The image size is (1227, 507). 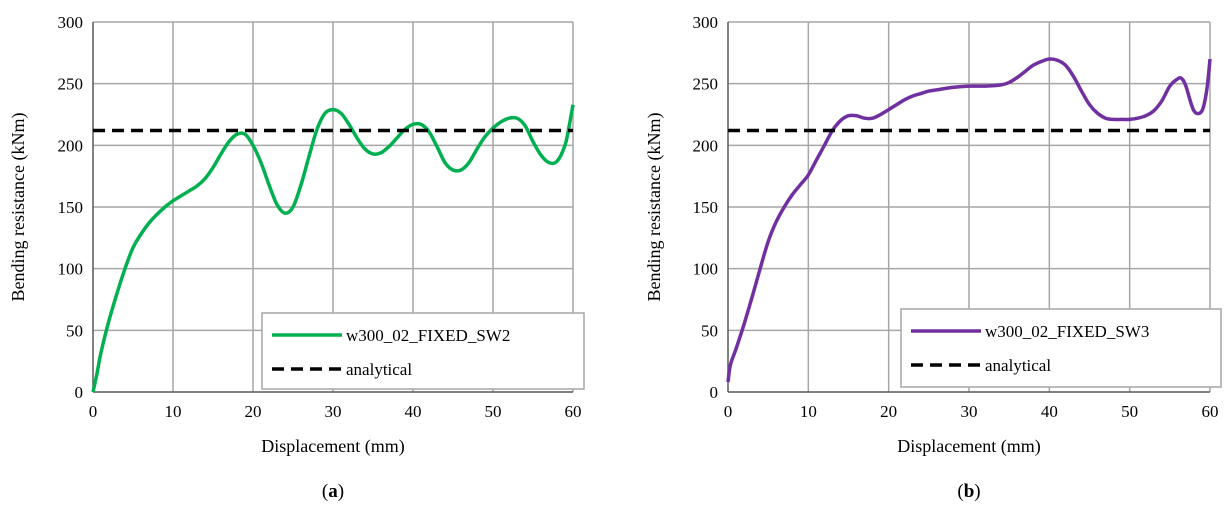 I want to click on panel-label-letter: b, so click(x=969, y=491).